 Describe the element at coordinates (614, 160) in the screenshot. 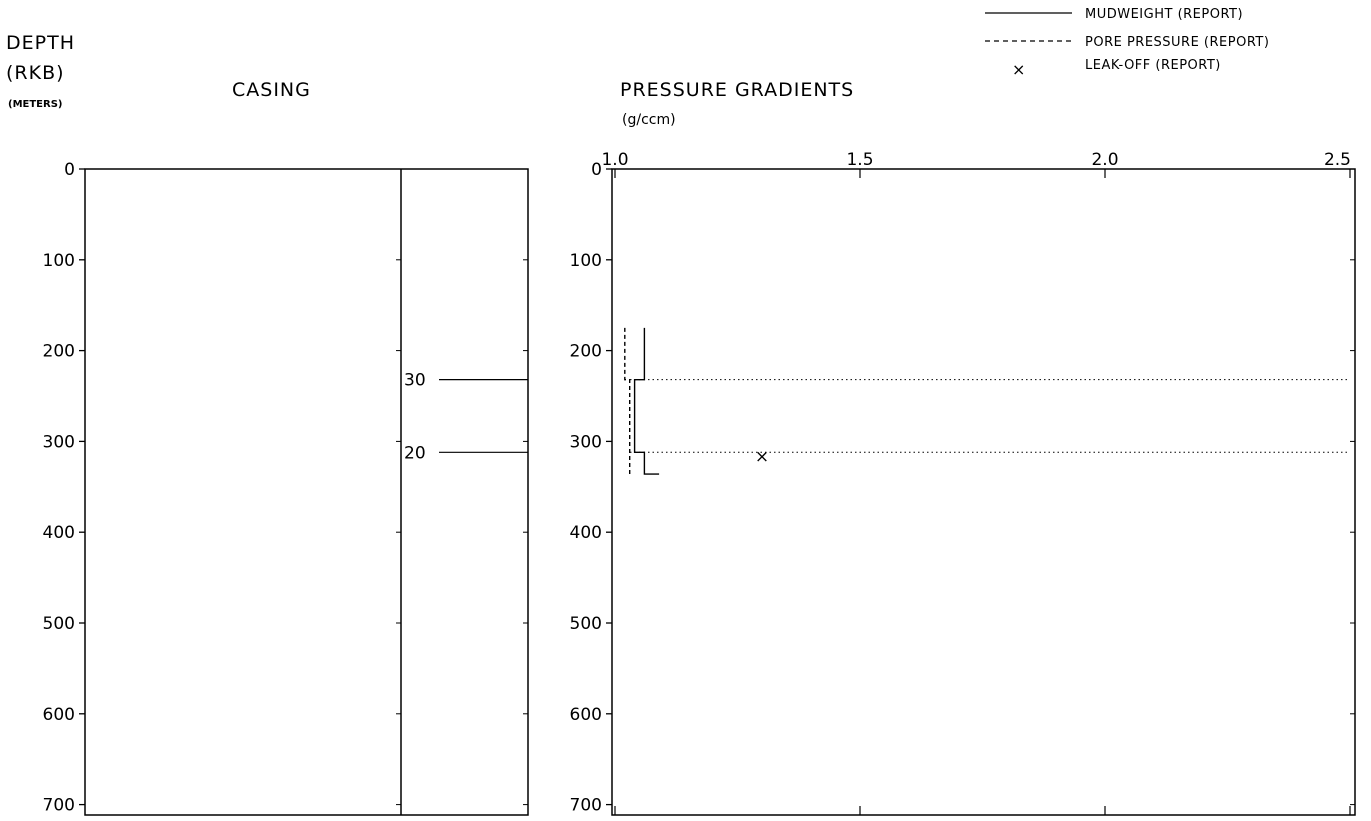

I see `pressure-x-tick-label: 1.0` at that location.